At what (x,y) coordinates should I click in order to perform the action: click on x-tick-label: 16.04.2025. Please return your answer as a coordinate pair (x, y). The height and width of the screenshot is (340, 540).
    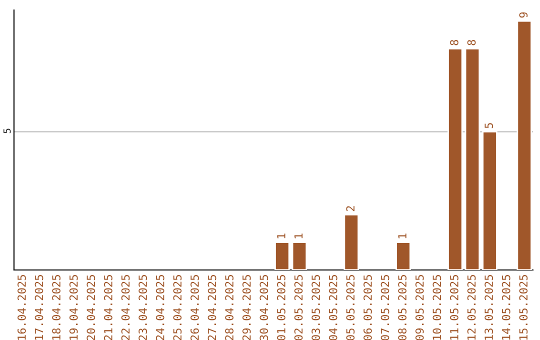
    Looking at the image, I should click on (22, 307).